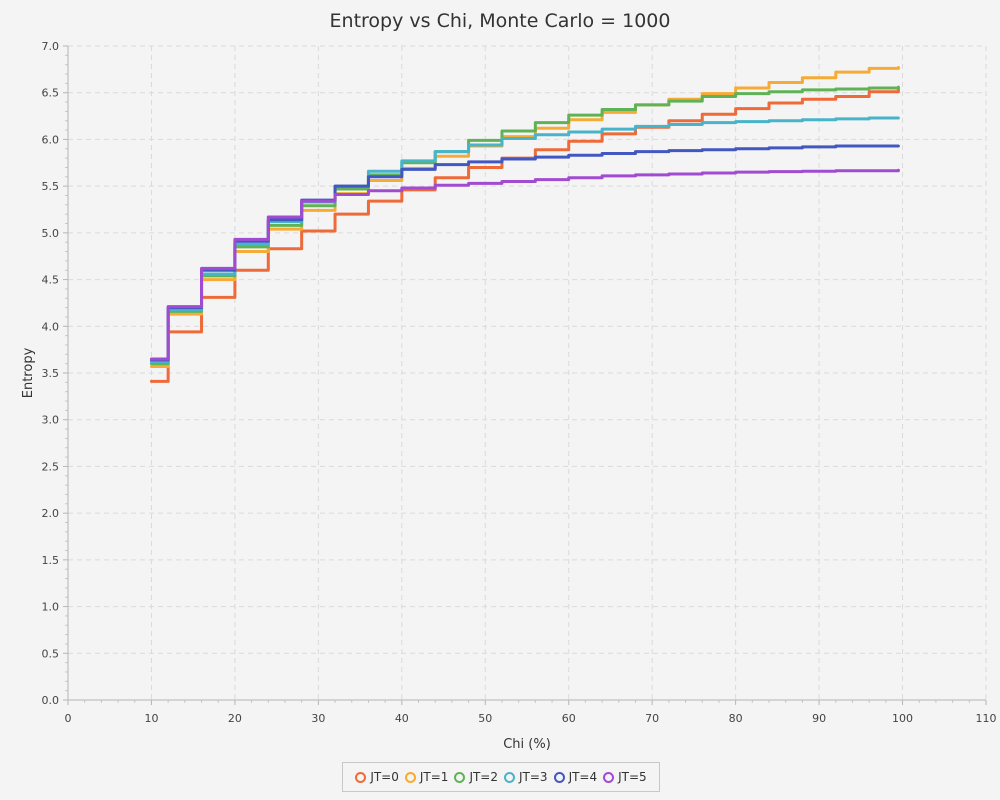 The image size is (1000, 800). What do you see at coordinates (652, 718) in the screenshot?
I see `x-tick-label: 70` at bounding box center [652, 718].